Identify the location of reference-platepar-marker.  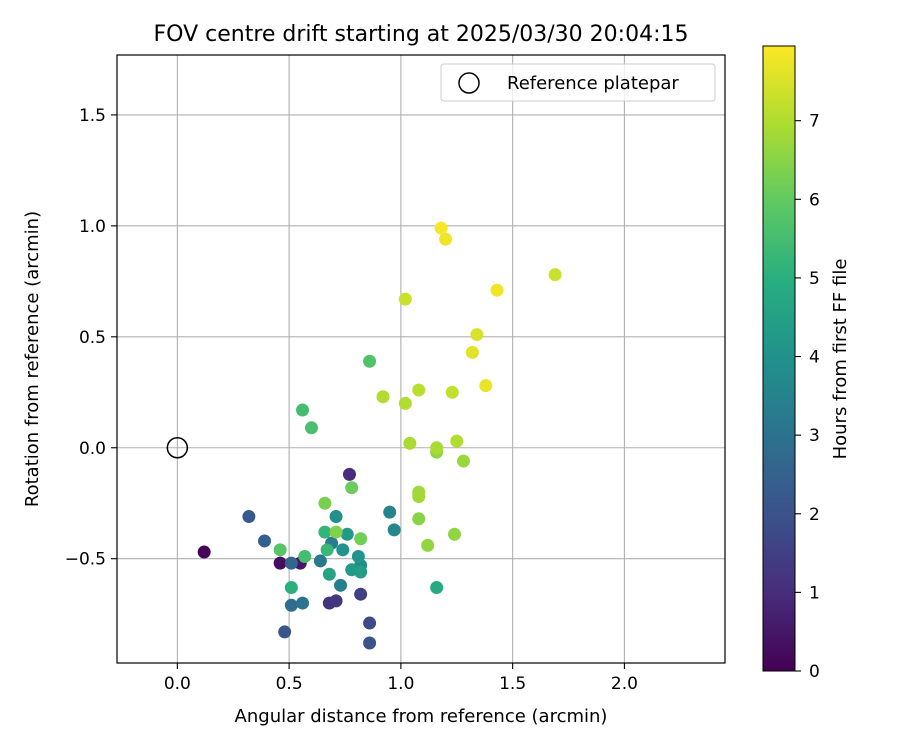
(177, 448).